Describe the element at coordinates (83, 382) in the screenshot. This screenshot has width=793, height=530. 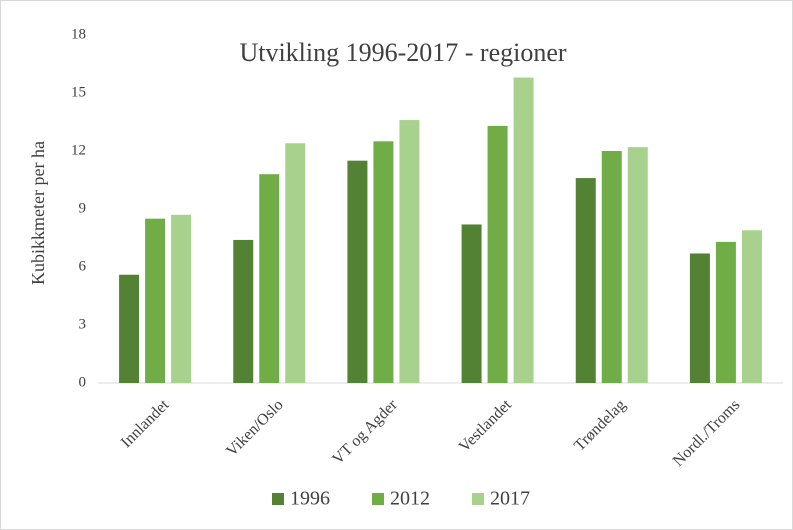
I see `y-tick-label: 0` at that location.